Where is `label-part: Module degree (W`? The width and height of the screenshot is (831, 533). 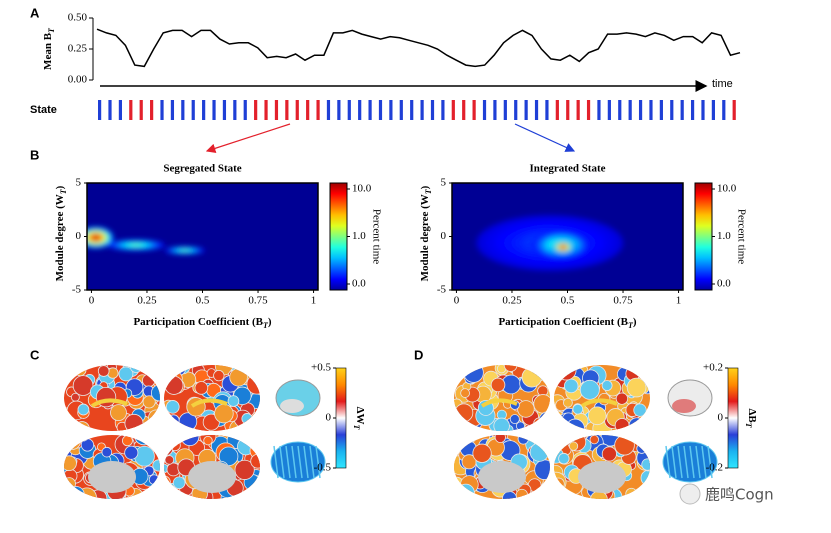 label-part: Module degree (W is located at coordinates (60, 237).